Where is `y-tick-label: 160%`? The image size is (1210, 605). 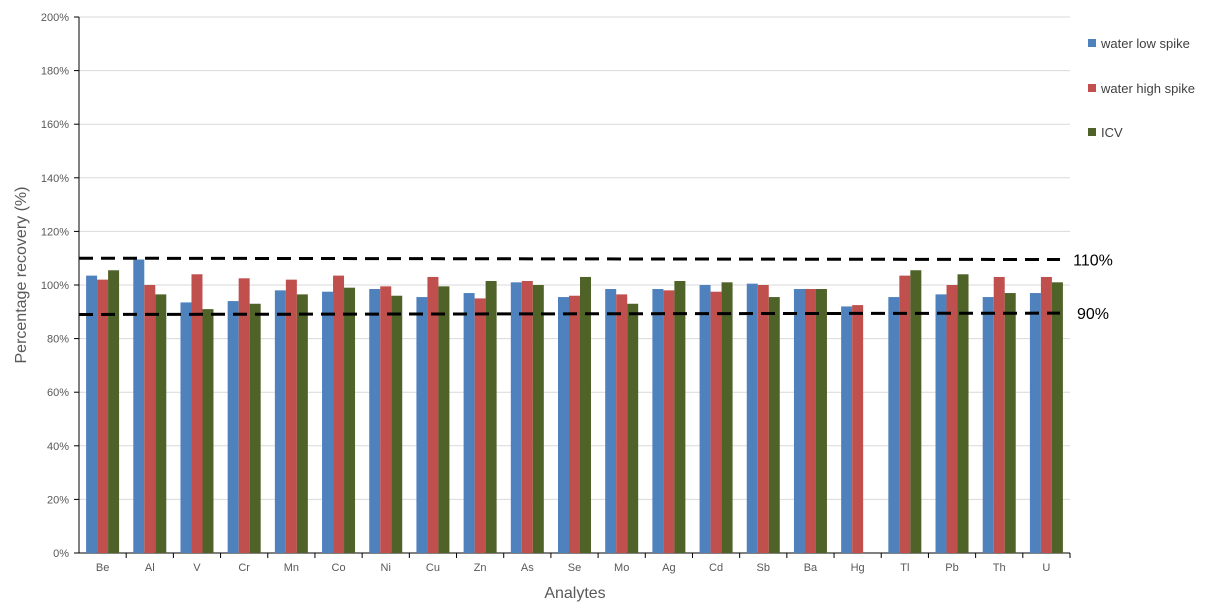 y-tick-label: 160% is located at coordinates (55, 125).